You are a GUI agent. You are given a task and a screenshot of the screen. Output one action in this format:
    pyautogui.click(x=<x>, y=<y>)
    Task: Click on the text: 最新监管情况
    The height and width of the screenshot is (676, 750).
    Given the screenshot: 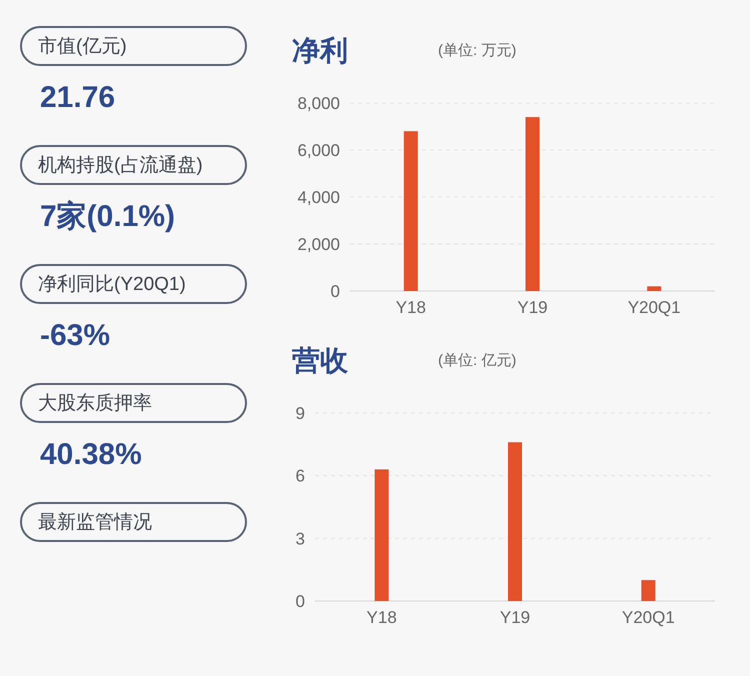 What is the action you would take?
    pyautogui.click(x=95, y=522)
    